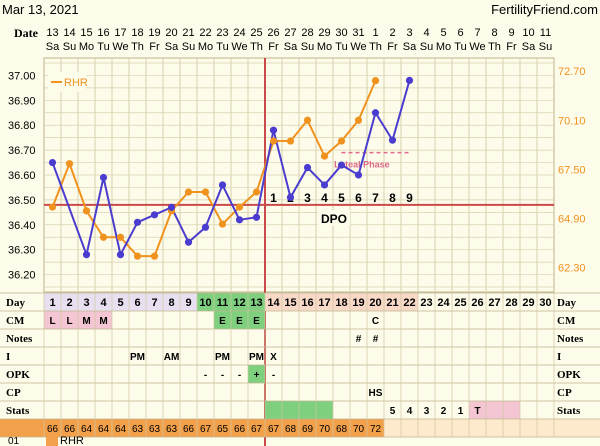 Image resolution: width=600 pixels, height=446 pixels. What do you see at coordinates (53, 47) in the screenshot?
I see `weekday-tick: Sa` at bounding box center [53, 47].